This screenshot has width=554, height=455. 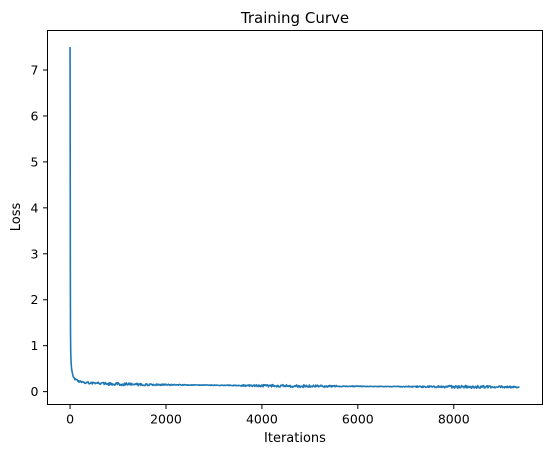 What do you see at coordinates (294, 18) in the screenshot?
I see `chart-title: Training Curve` at bounding box center [294, 18].